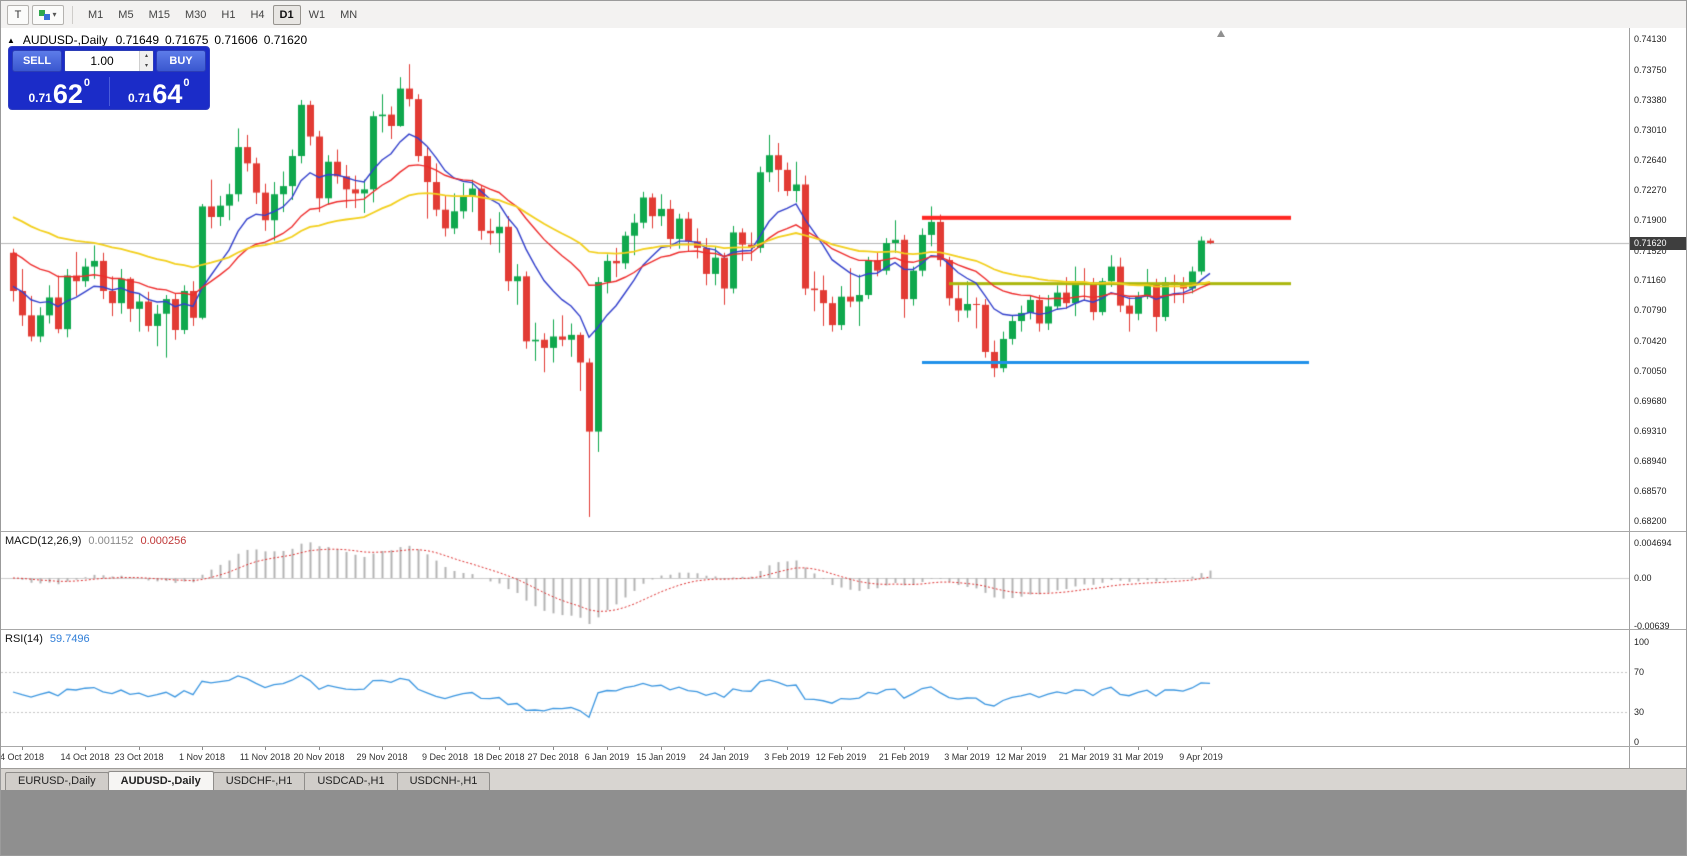 The image size is (1687, 856). I want to click on date-axis-label: 1 Nov 2018, so click(202, 757).